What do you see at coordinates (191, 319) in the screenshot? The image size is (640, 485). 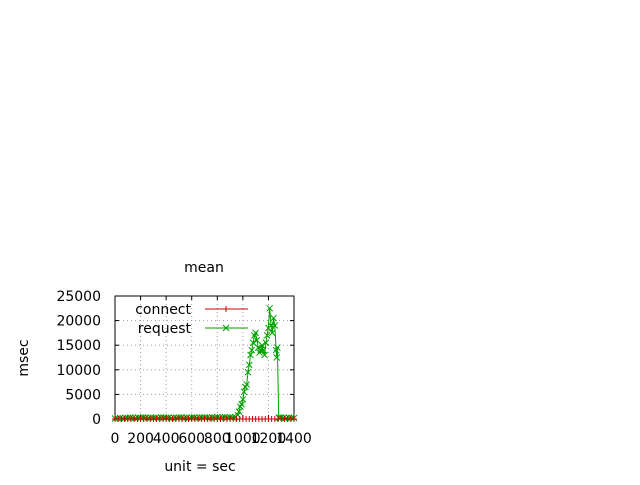 I see `legend: connect request` at bounding box center [191, 319].